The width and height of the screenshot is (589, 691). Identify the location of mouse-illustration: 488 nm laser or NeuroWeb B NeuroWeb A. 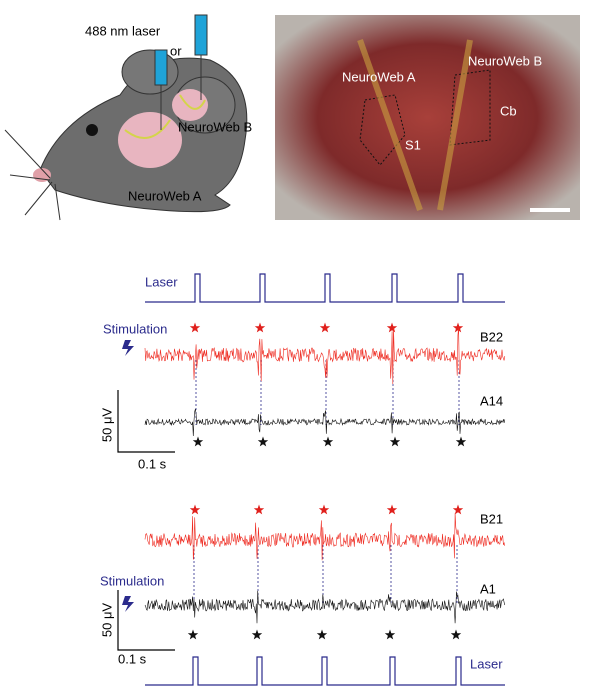
(128, 117).